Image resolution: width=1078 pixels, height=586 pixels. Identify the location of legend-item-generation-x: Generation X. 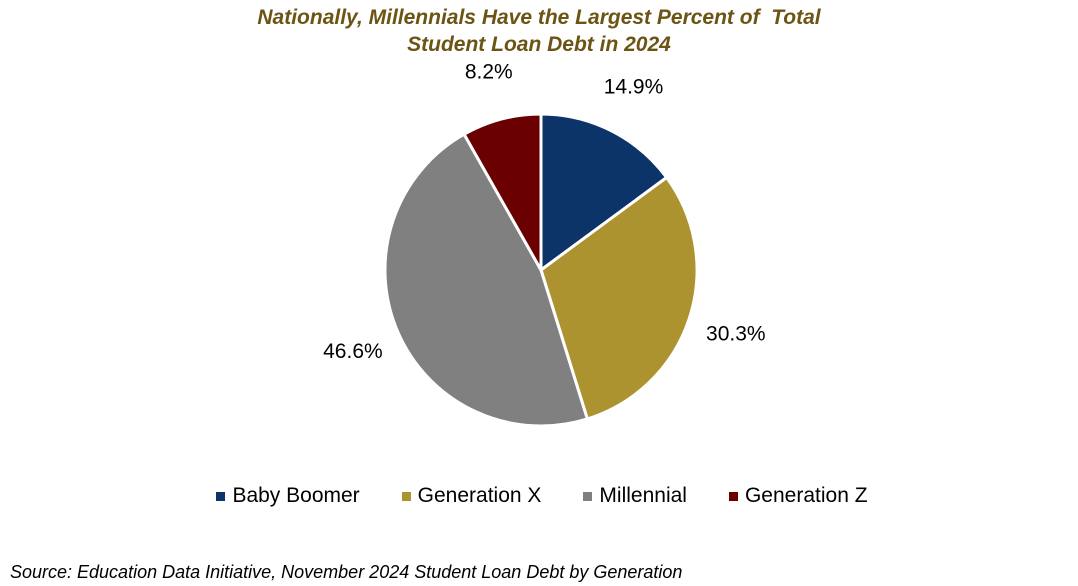
(471, 496).